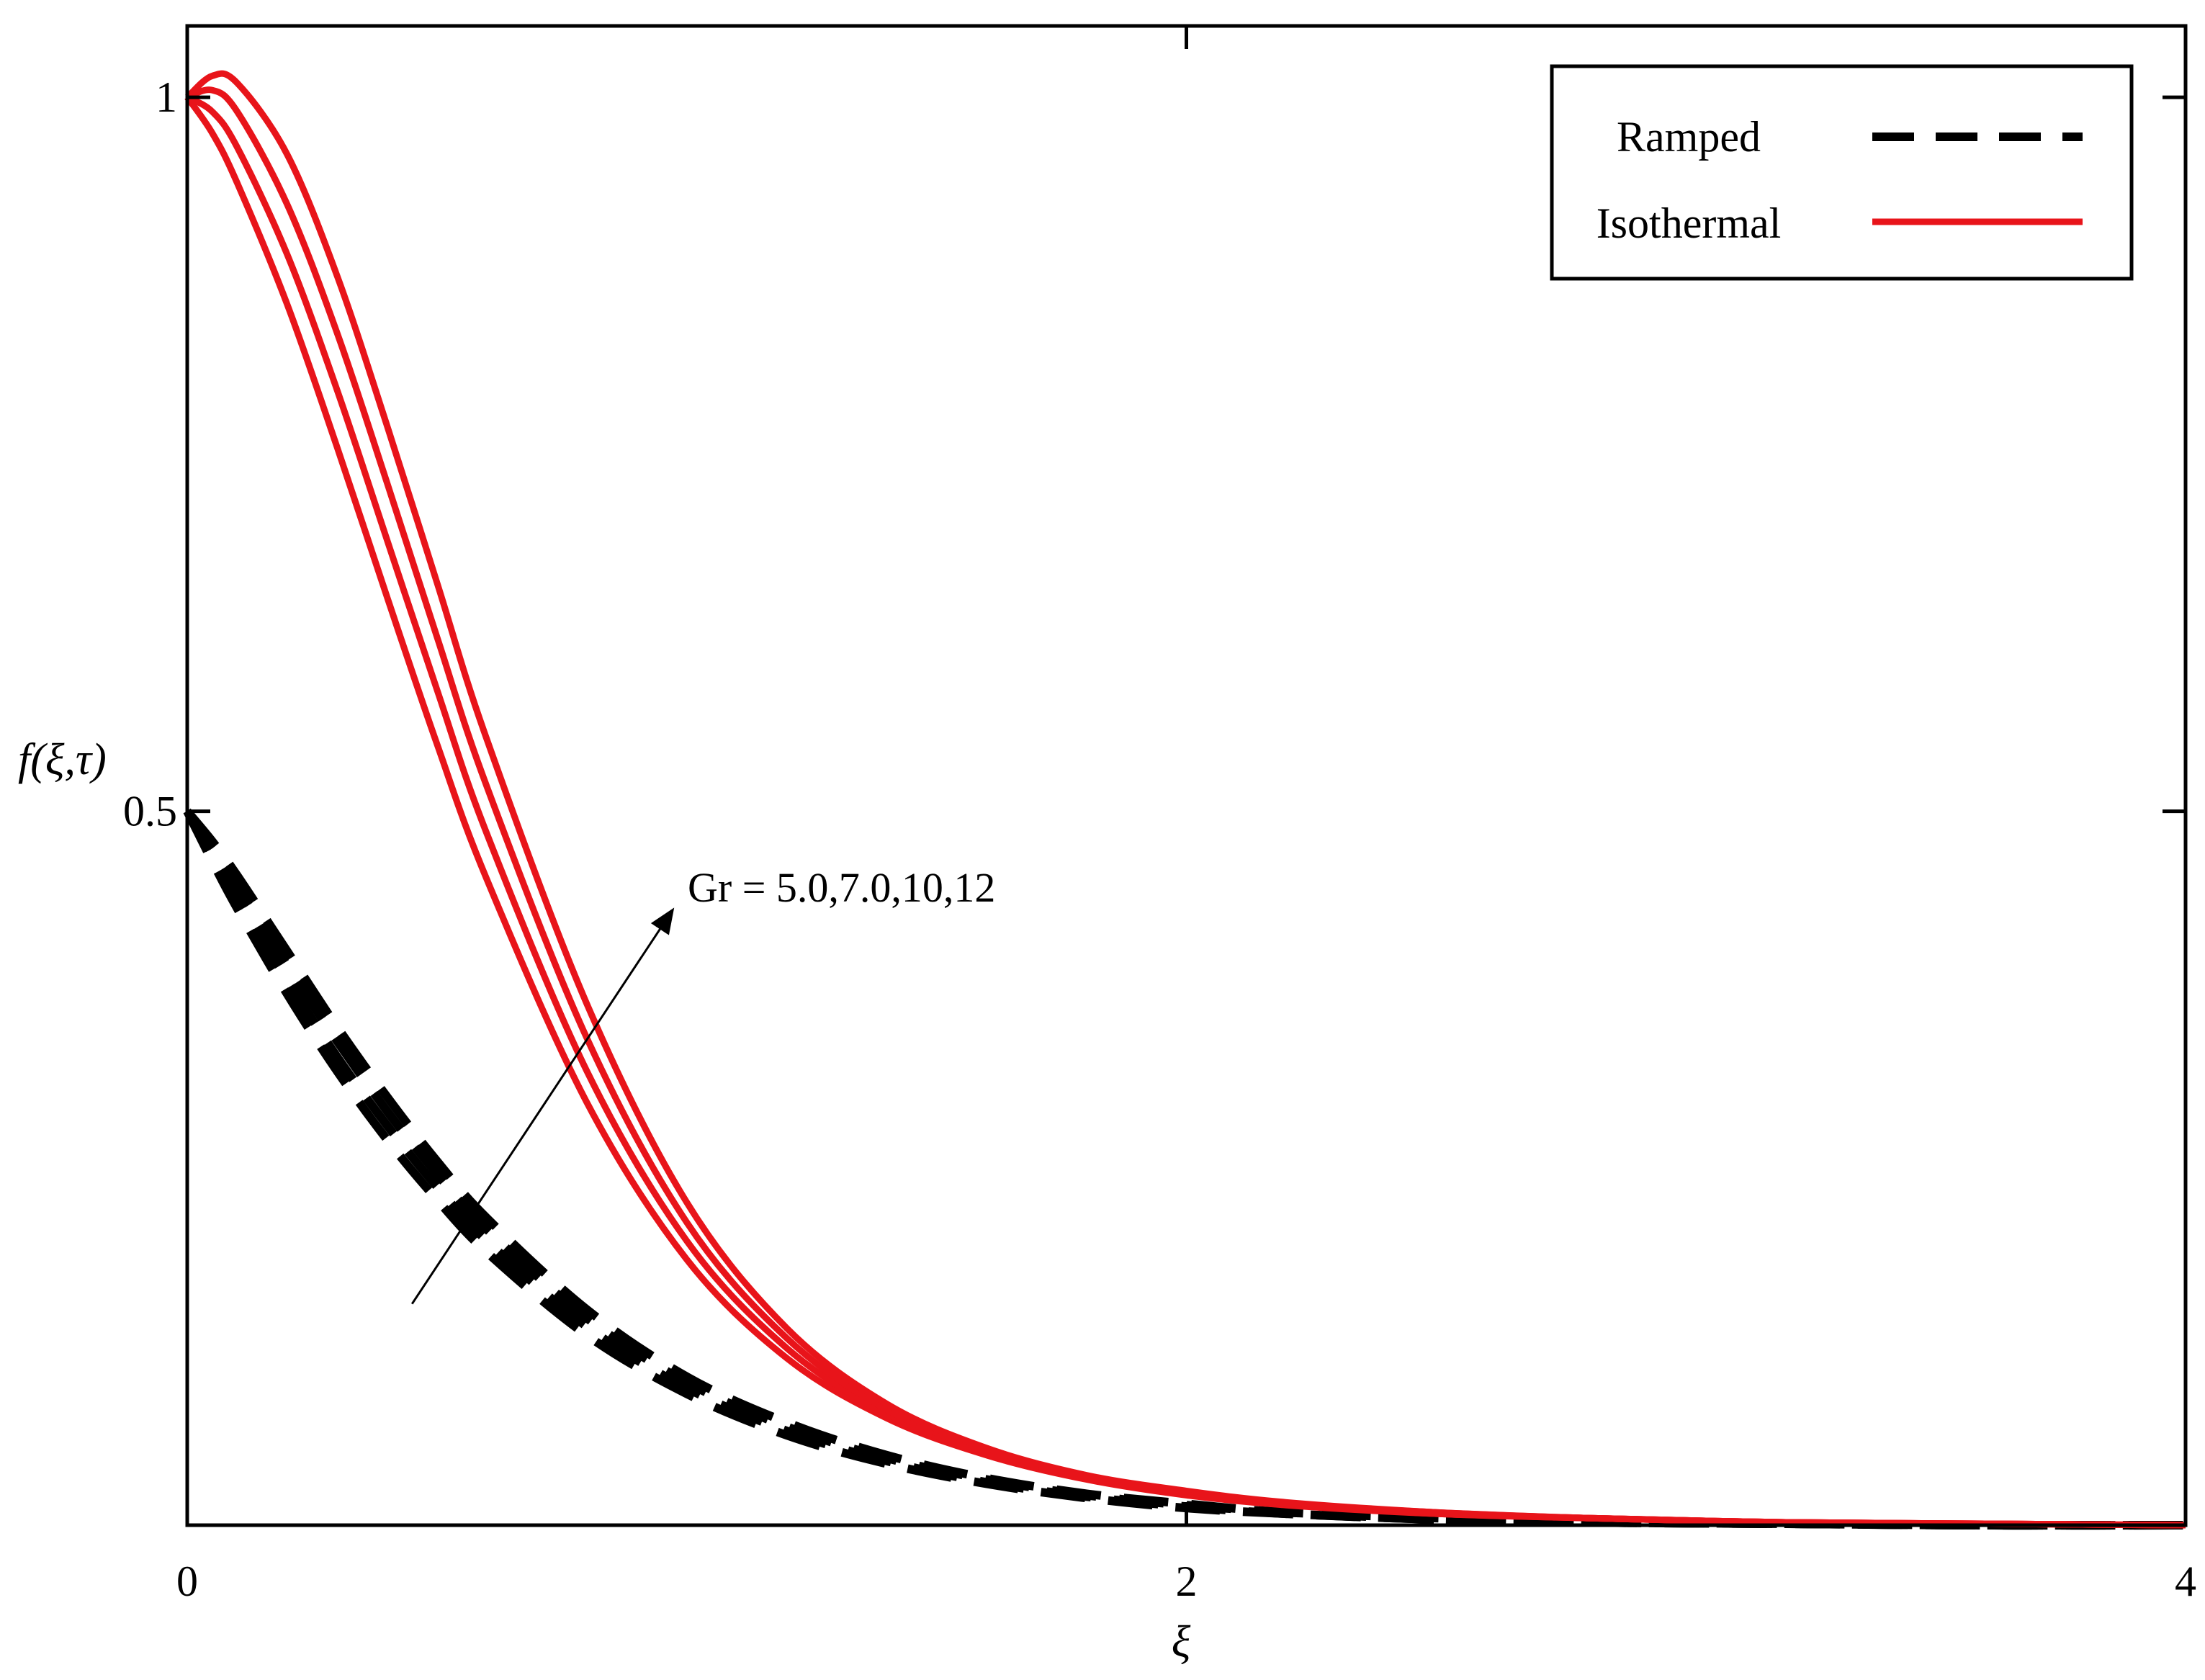 The image size is (2205, 1680). I want to click on legend: Ramped Isothermal, so click(1842, 172).